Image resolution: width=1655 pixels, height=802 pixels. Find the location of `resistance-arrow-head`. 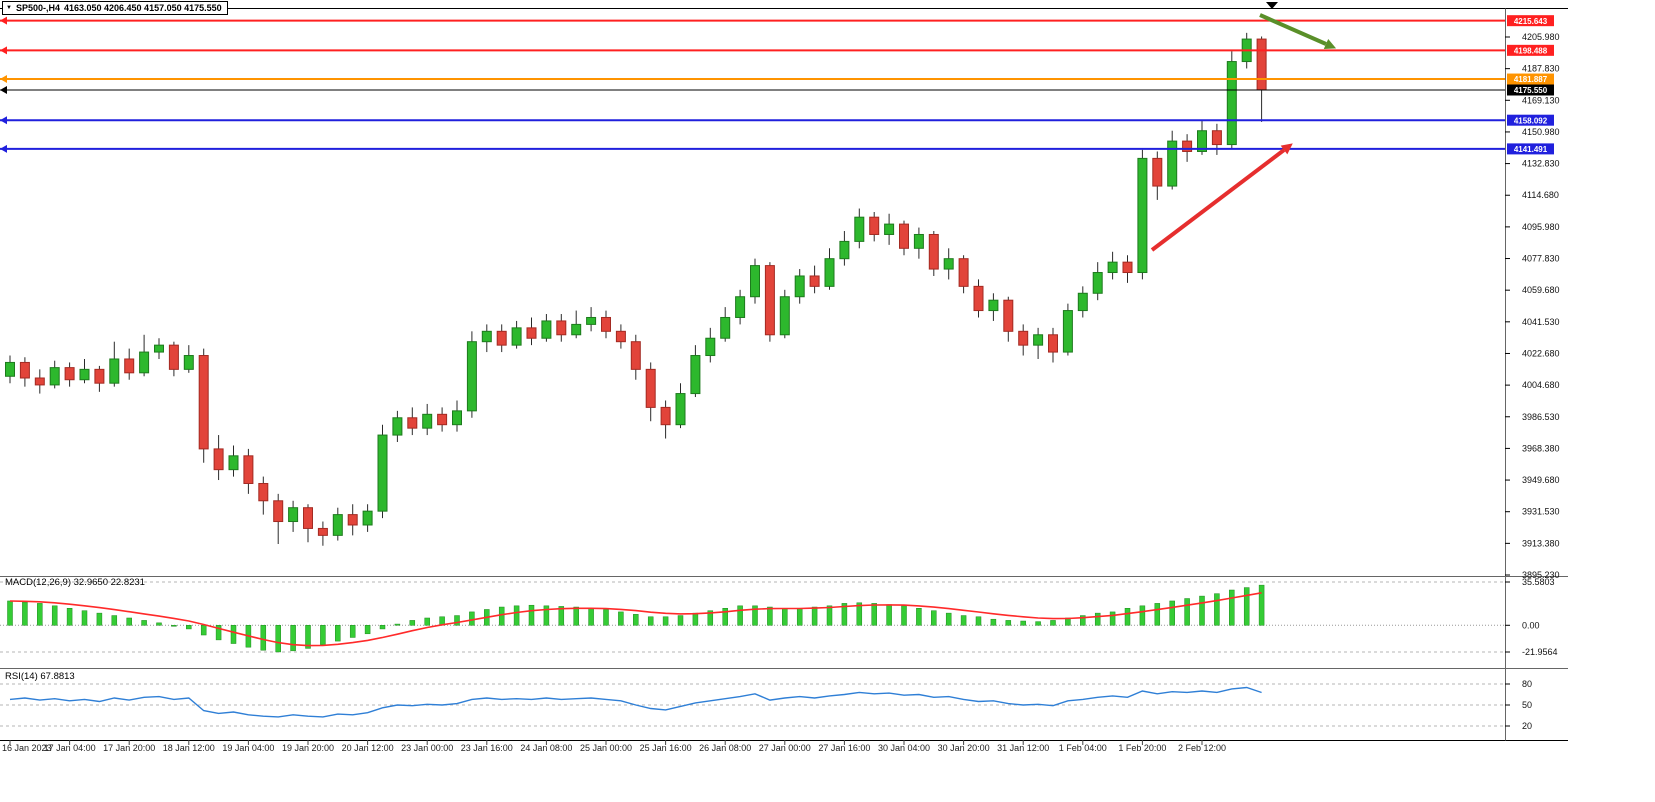

resistance-arrow-head is located at coordinates (1330, 44).